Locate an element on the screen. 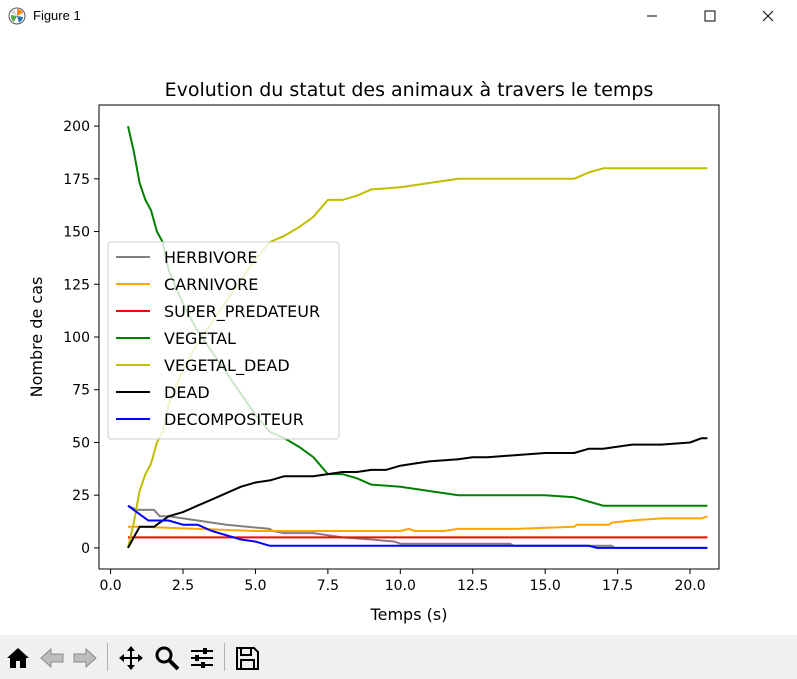  x-tick-label: 2.5 is located at coordinates (183, 586).